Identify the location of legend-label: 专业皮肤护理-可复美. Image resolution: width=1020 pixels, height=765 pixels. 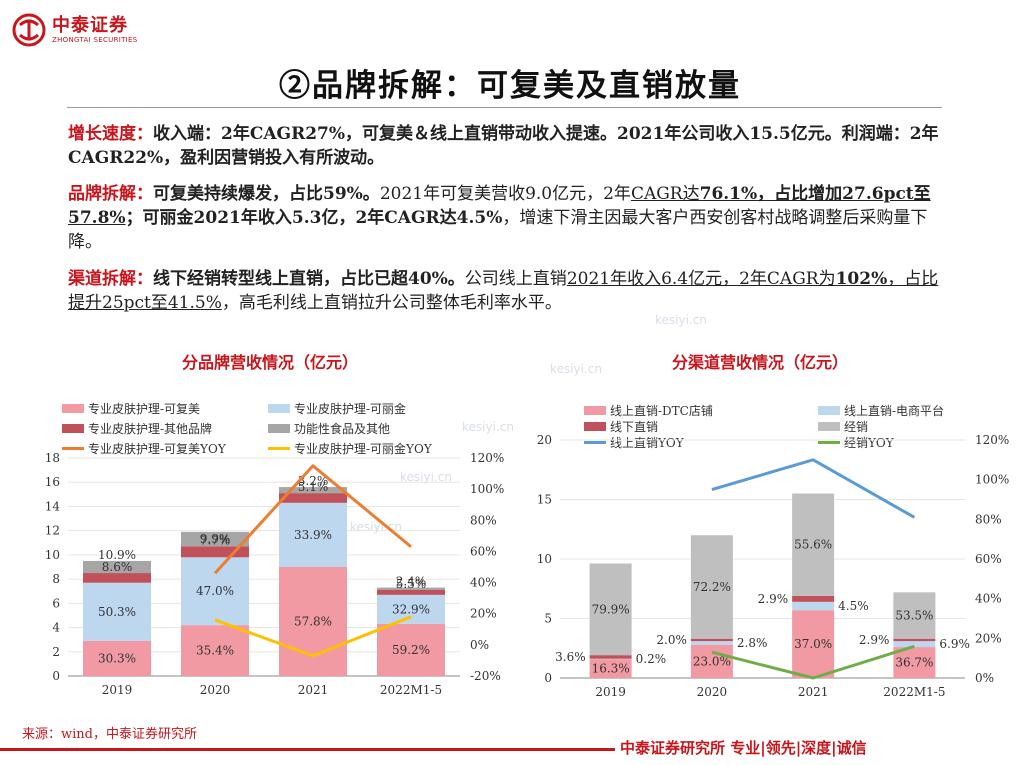
(144, 408).